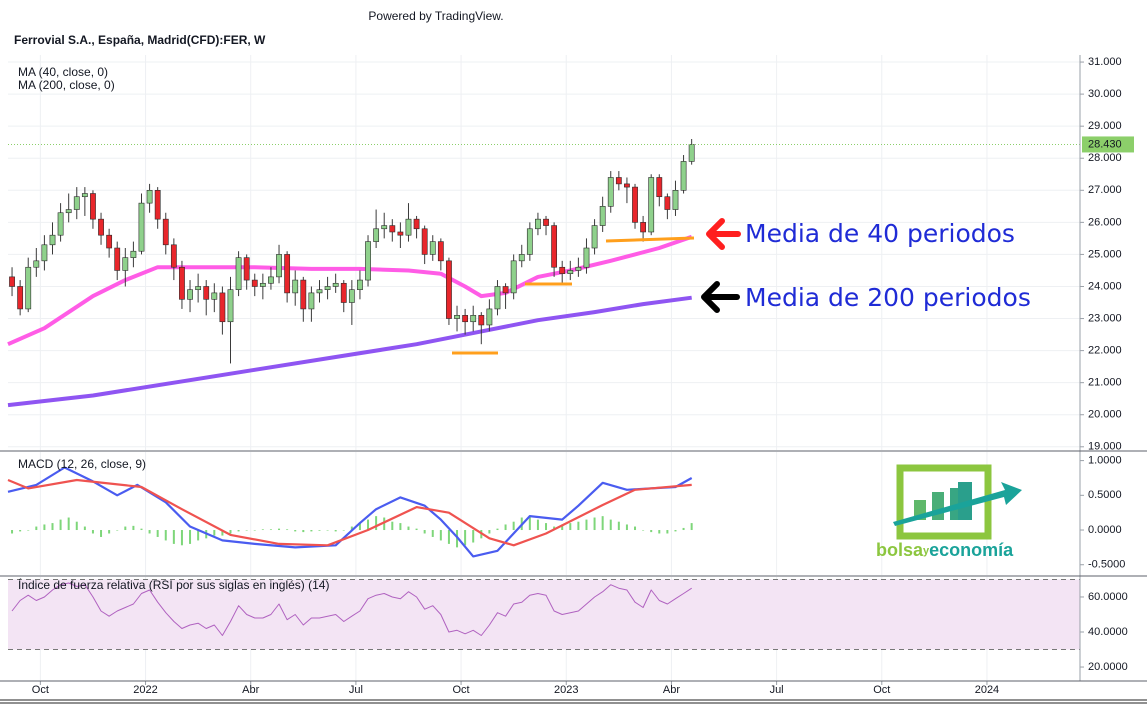 This screenshot has width=1147, height=705. I want to click on y-tick-label: 22.000, so click(1105, 351).